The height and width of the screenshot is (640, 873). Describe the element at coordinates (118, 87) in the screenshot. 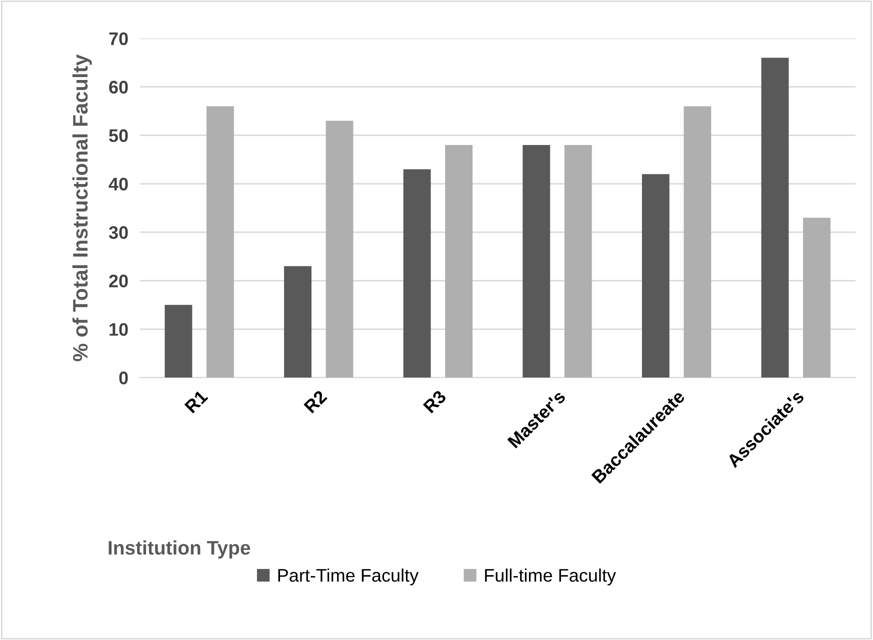

I see `y-tick-label: 60` at that location.